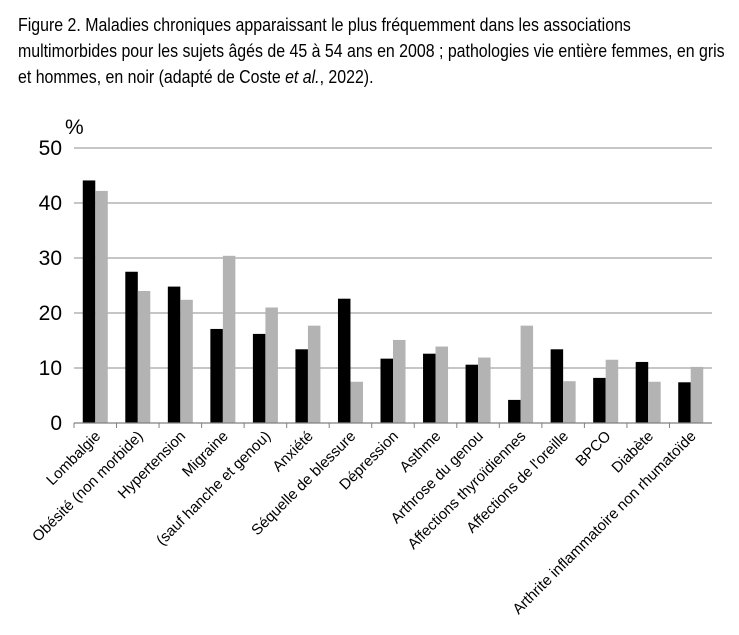 This screenshot has width=739, height=635. What do you see at coordinates (346, 76) in the screenshot?
I see `caption-text-2: , 2022).` at bounding box center [346, 76].